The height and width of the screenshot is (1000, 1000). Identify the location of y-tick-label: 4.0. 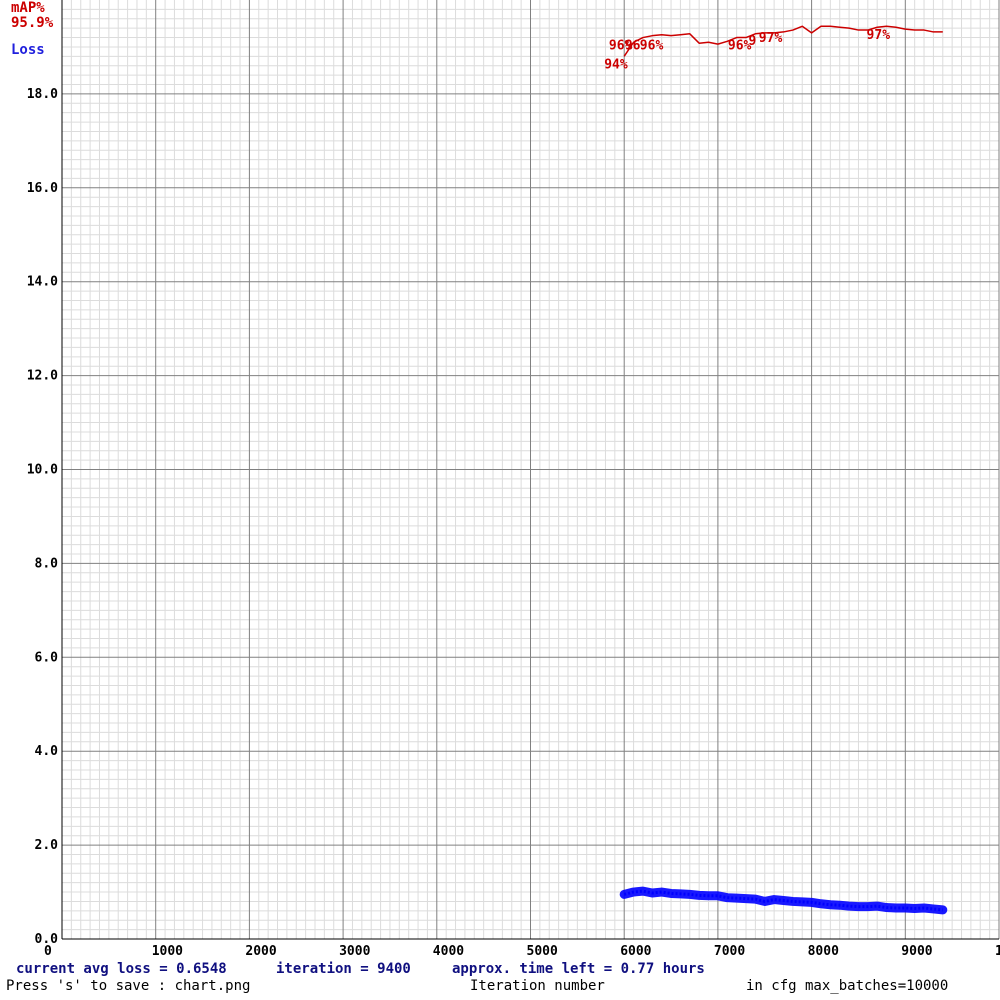
(47, 751).